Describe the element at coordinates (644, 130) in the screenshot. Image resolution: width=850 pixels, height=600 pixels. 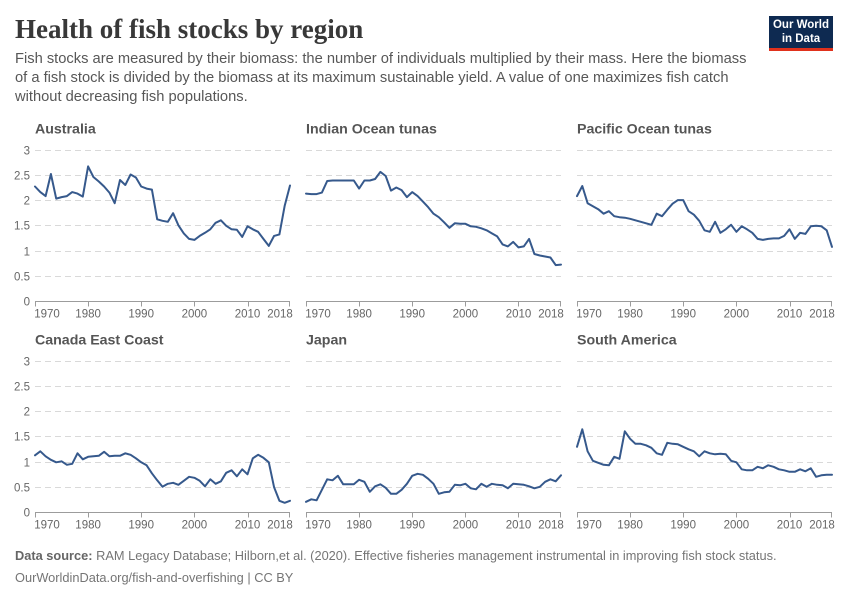
I see `svg-text: Pacific Ocean tunas` at that location.